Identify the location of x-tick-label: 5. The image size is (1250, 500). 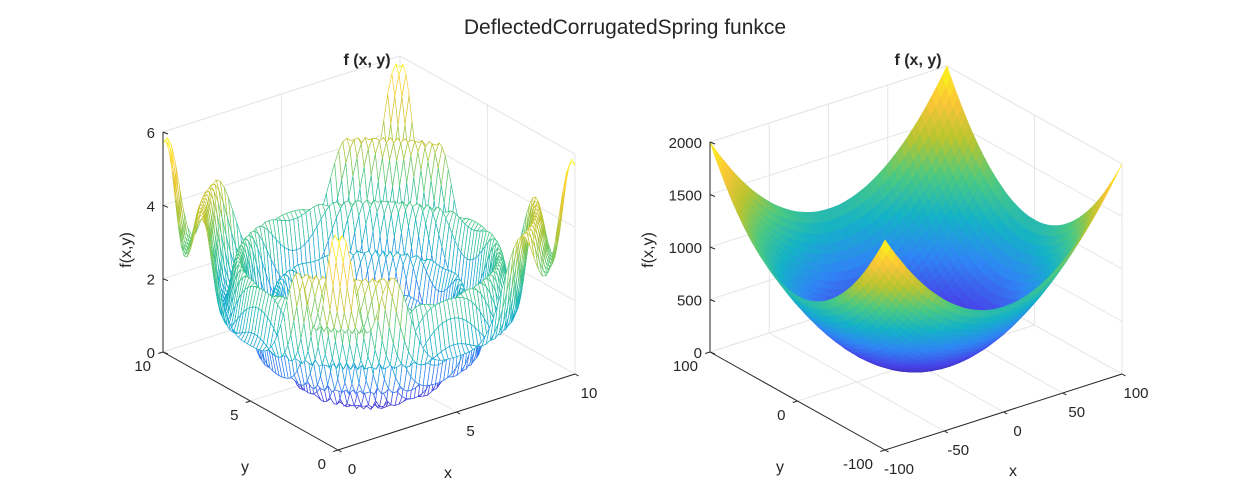
(470, 431).